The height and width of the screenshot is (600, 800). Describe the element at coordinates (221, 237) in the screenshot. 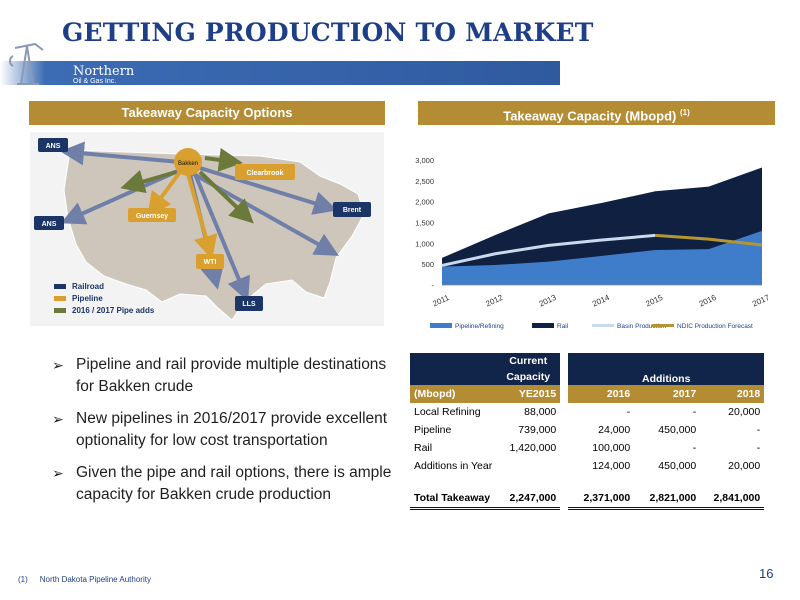

I see `rail-arrow-lls` at that location.